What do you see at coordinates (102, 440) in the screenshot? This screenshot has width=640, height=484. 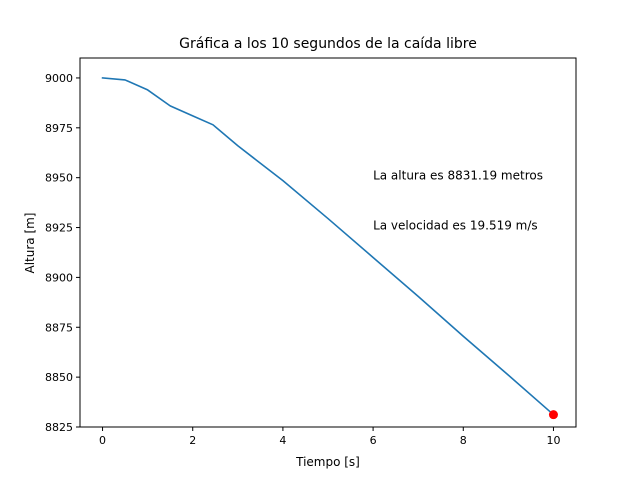 I see `x-tick-label-0: 0` at bounding box center [102, 440].